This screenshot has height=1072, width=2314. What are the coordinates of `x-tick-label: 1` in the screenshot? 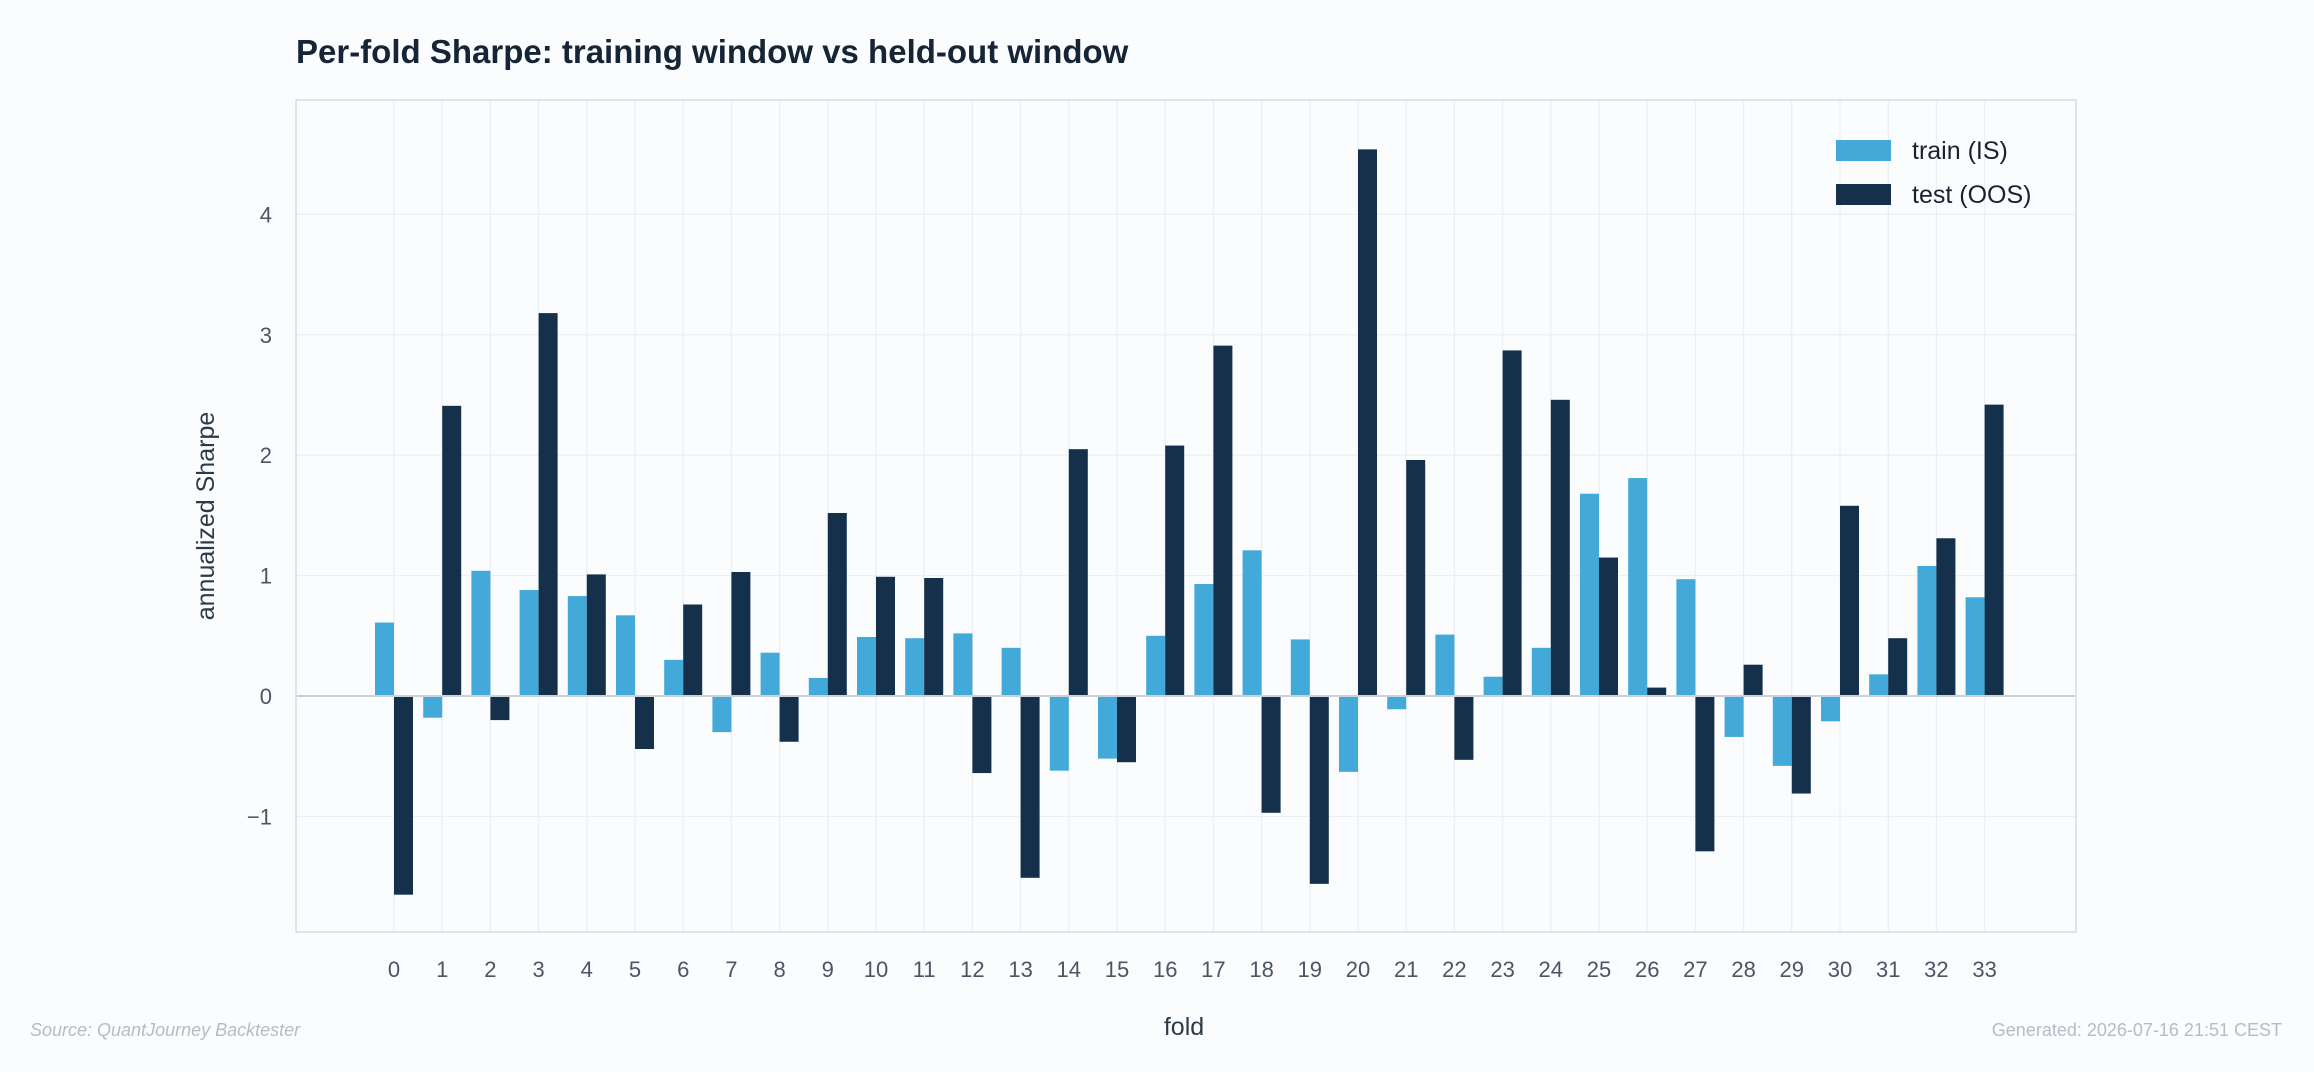 It's located at (442, 969).